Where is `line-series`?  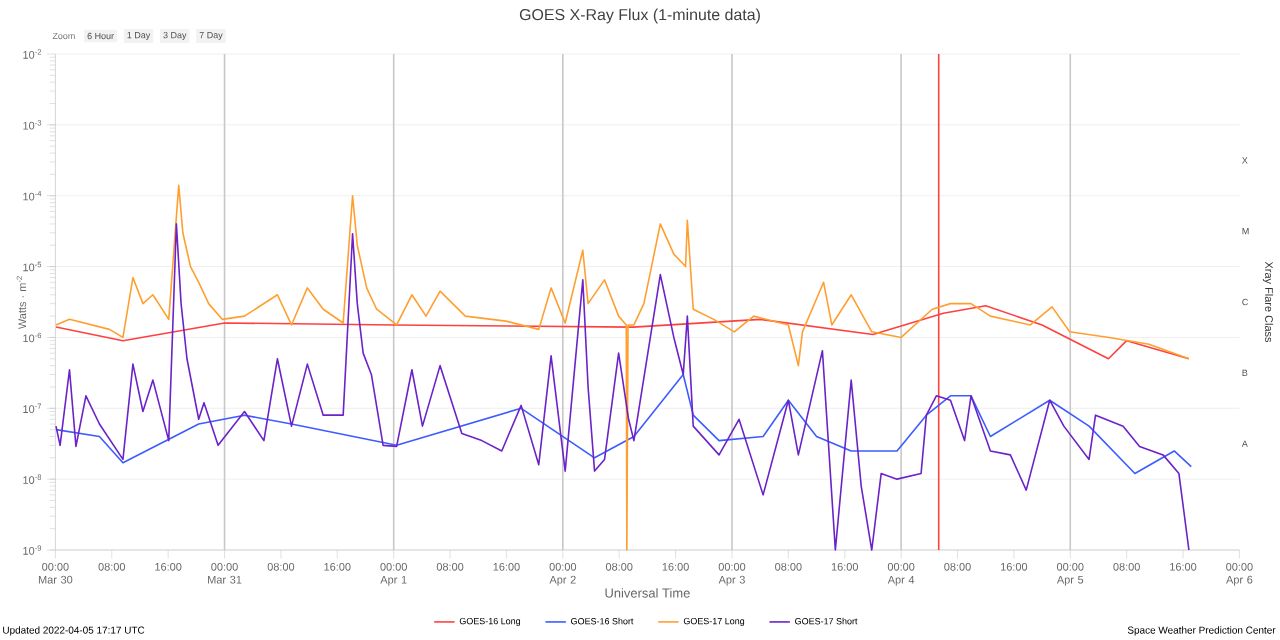 line-series is located at coordinates (624, 424).